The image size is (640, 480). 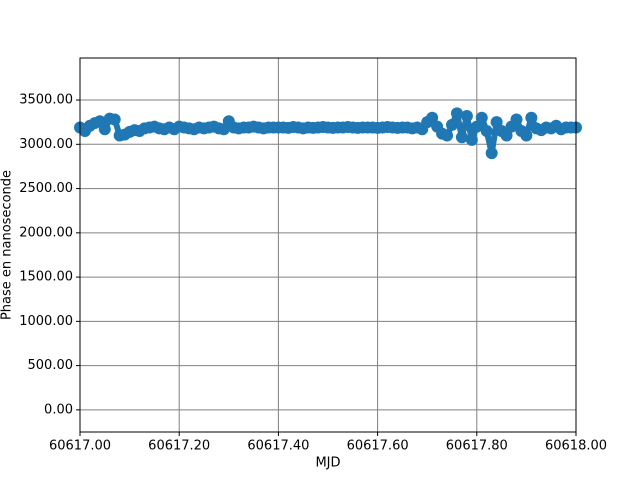 I want to click on y-tick-label: 3500.00, so click(x=46, y=100).